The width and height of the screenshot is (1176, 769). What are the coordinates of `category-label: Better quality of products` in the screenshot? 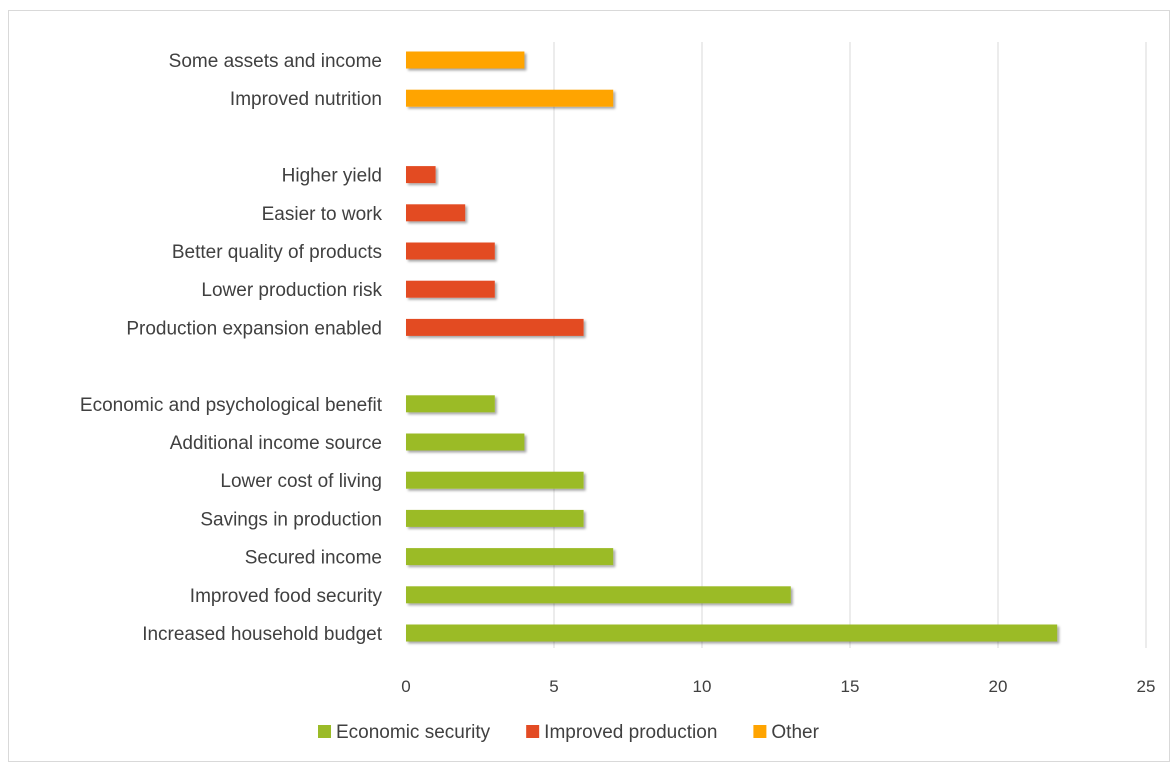 It's located at (277, 252).